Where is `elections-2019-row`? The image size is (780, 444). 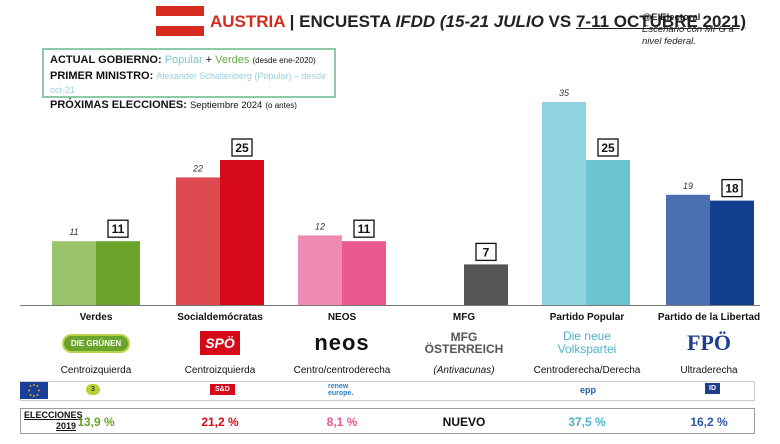 elections-2019-row is located at coordinates (387, 421).